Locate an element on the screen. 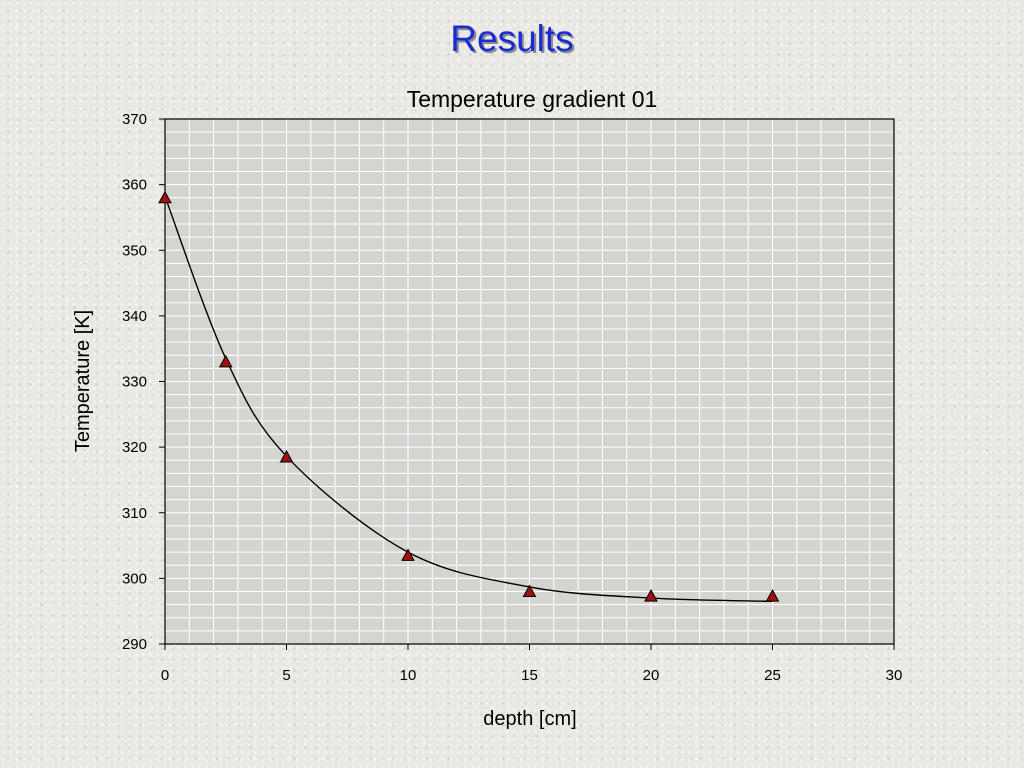  slide-title: Results is located at coordinates (512, 38).